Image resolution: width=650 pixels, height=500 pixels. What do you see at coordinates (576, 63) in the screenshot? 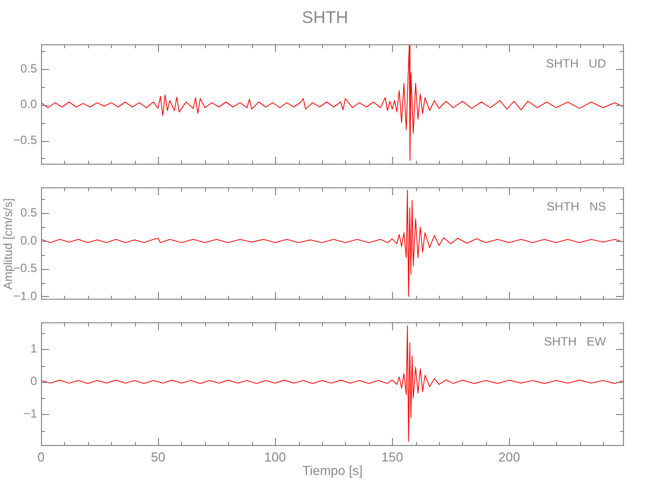
I see `annotation: SHTH UD` at bounding box center [576, 63].